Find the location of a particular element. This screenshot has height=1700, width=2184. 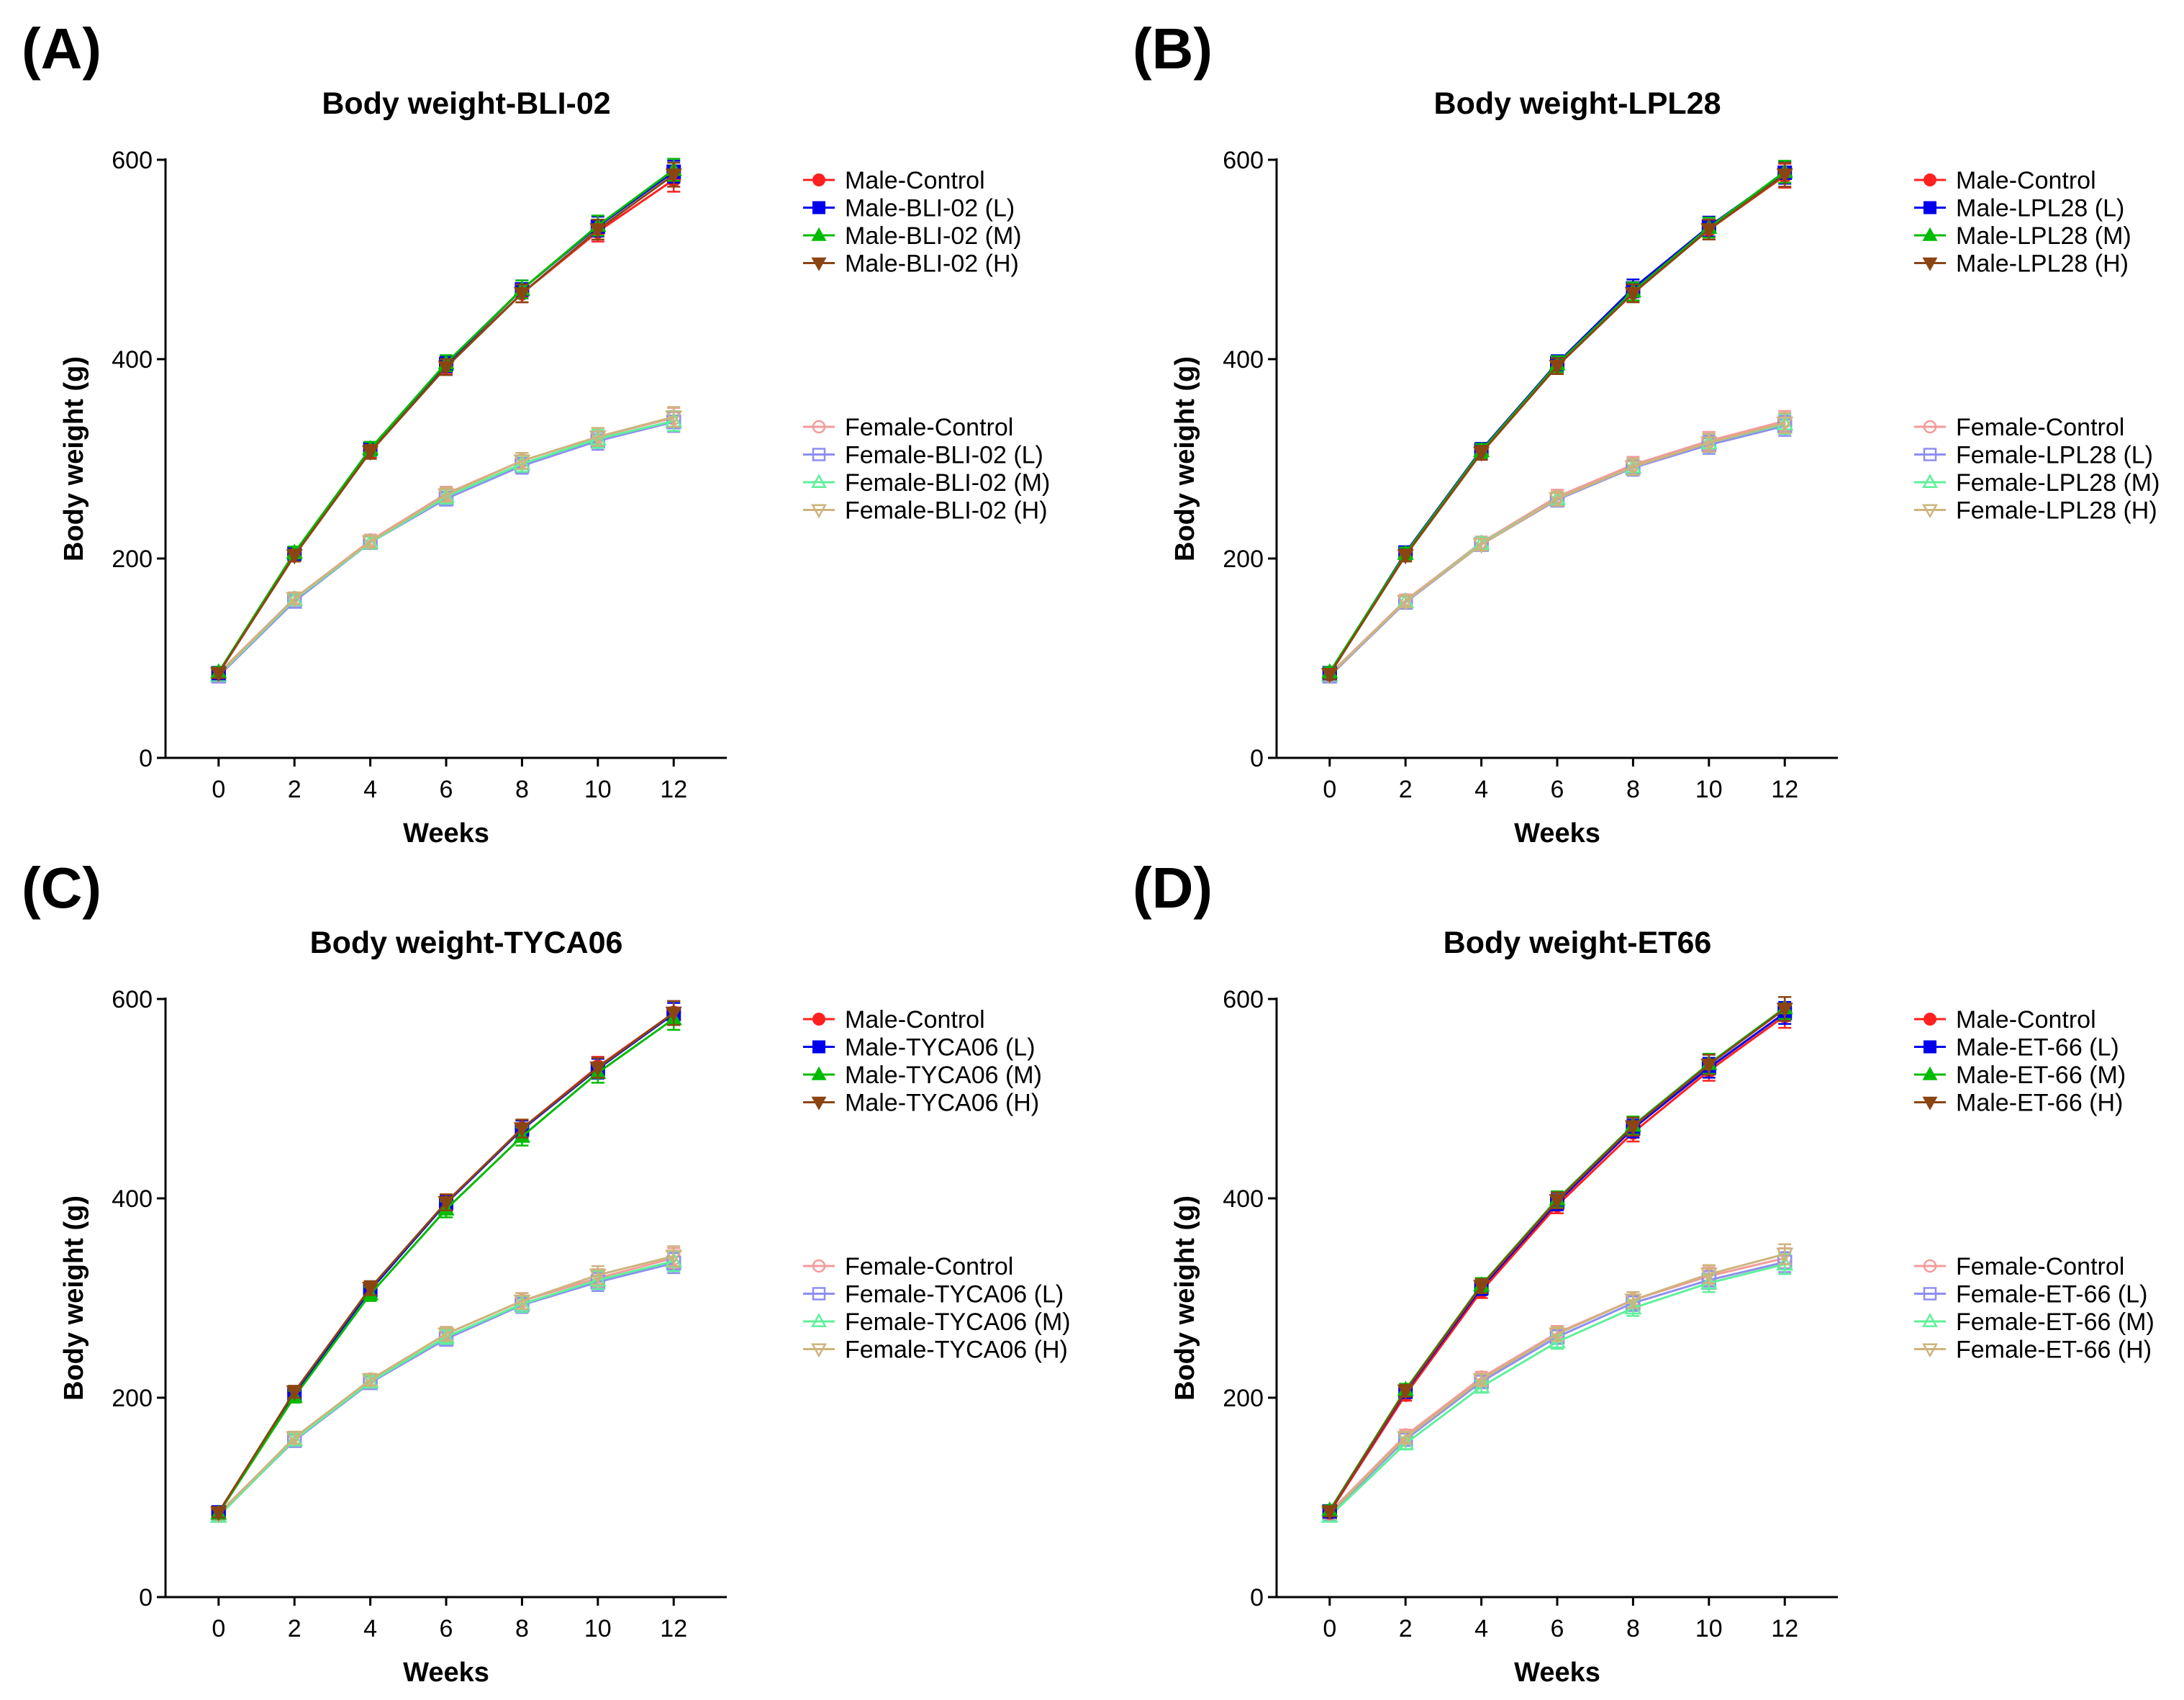

y-tick-label: 400 is located at coordinates (1243, 1199).